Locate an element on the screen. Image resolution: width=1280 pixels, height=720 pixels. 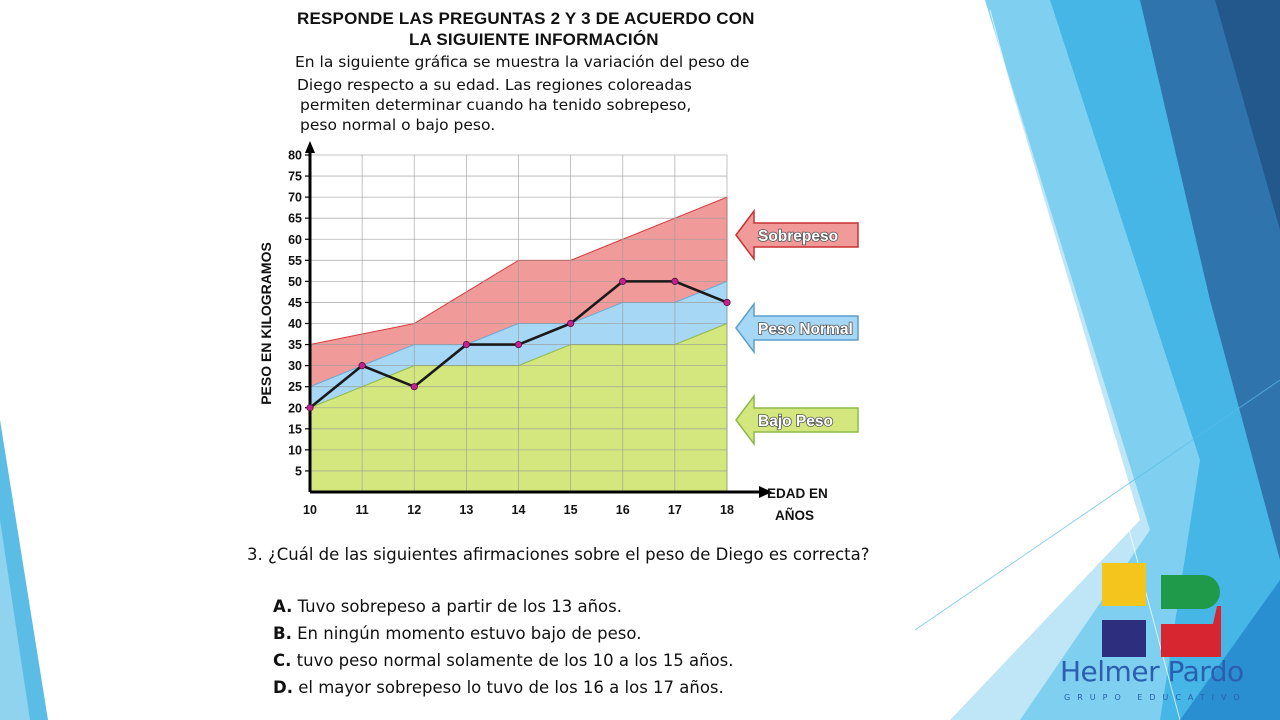
option-a-letter: A. is located at coordinates (283, 606).